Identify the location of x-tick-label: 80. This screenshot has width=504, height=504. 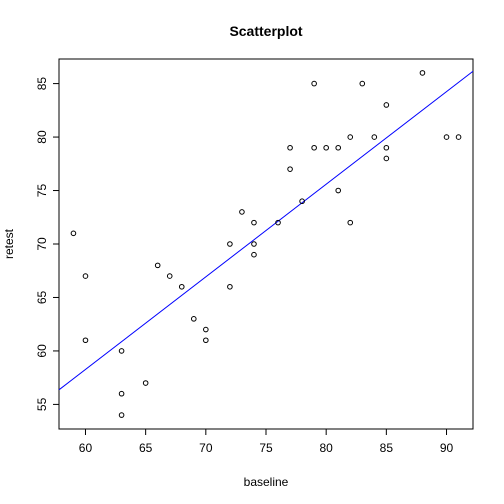
(326, 448).